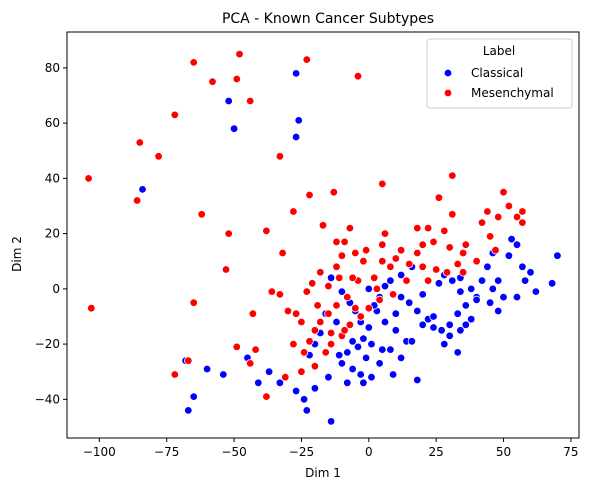 The height and width of the screenshot is (490, 589). What do you see at coordinates (47, 344) in the screenshot?
I see `y-tick-label: −20` at bounding box center [47, 344].